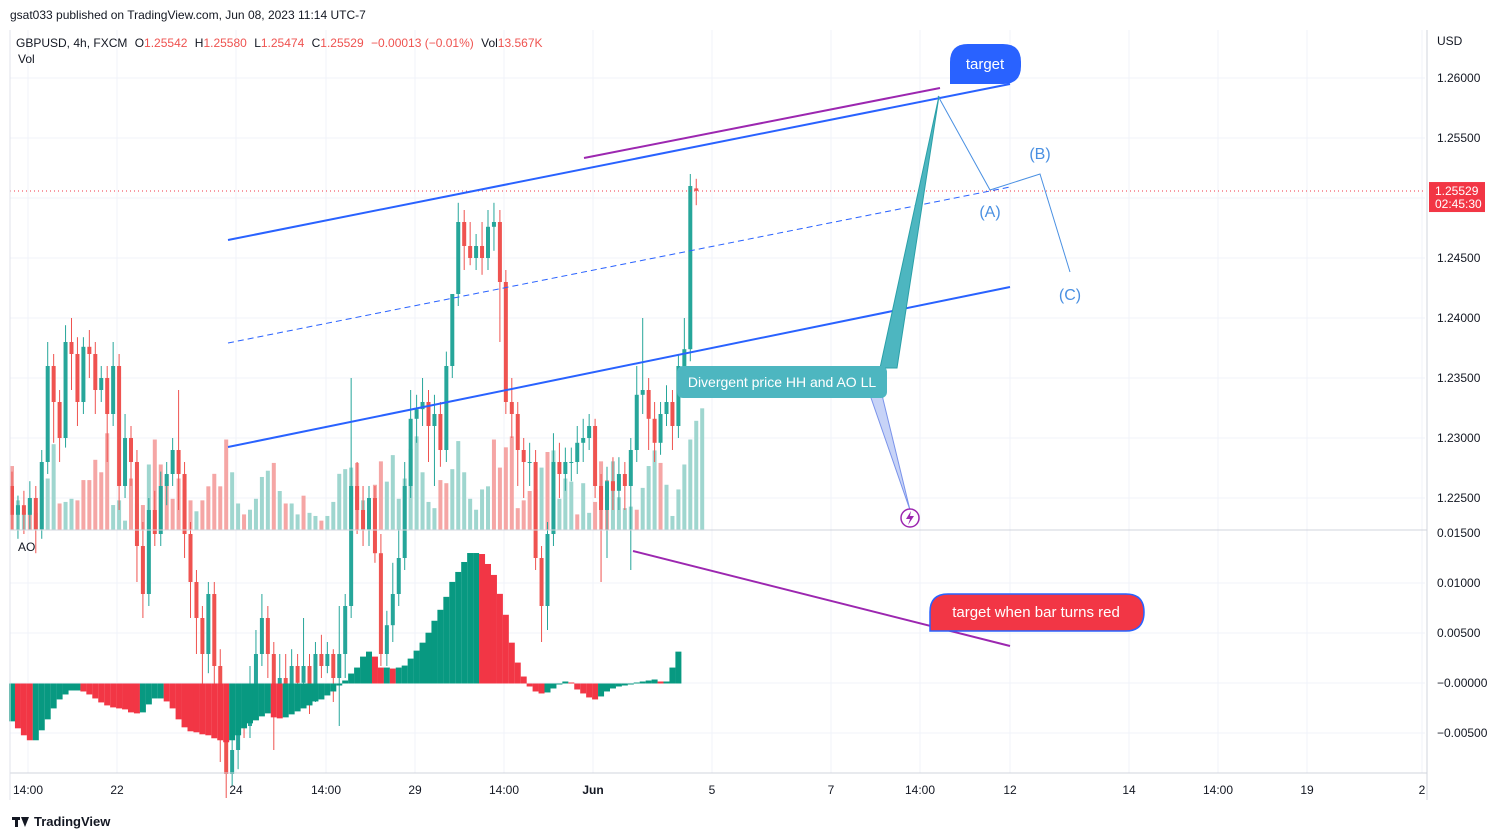  What do you see at coordinates (1459, 498) in the screenshot?
I see `price-tick-label: 1.22500` at bounding box center [1459, 498].